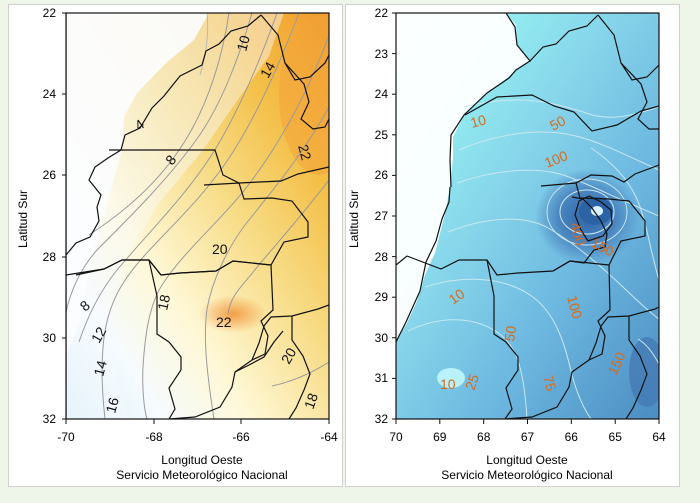  I want to click on right-ytick-24: 24, so click(382, 94).